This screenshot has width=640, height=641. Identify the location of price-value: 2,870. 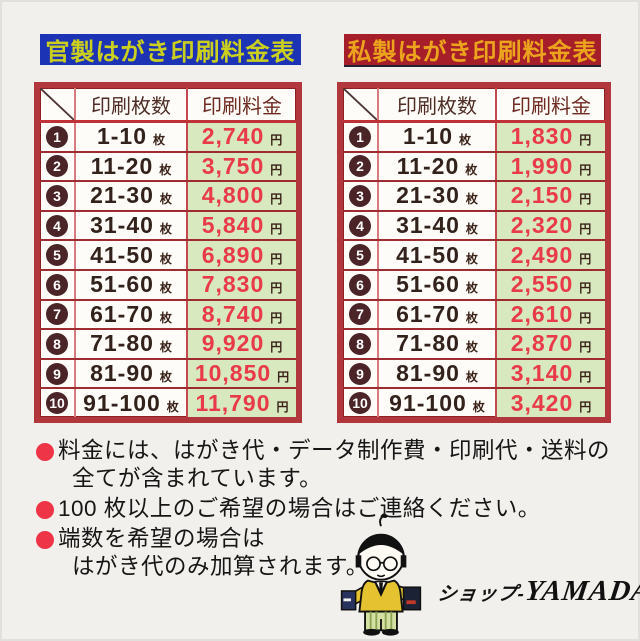
(542, 343).